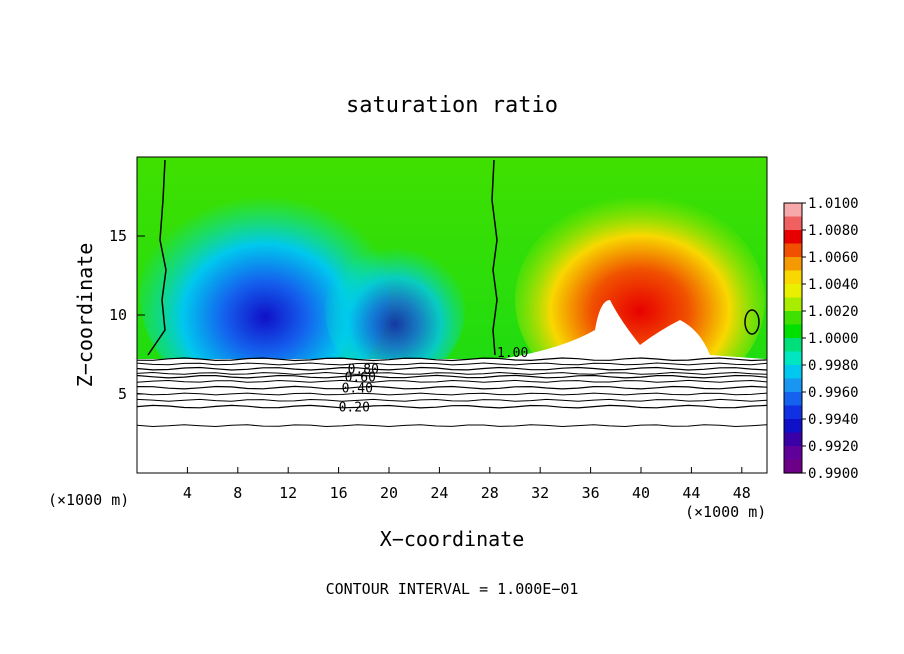 The width and height of the screenshot is (904, 654). I want to click on contour-lines: 0.20 0.400.600.80, so click(452, 392).